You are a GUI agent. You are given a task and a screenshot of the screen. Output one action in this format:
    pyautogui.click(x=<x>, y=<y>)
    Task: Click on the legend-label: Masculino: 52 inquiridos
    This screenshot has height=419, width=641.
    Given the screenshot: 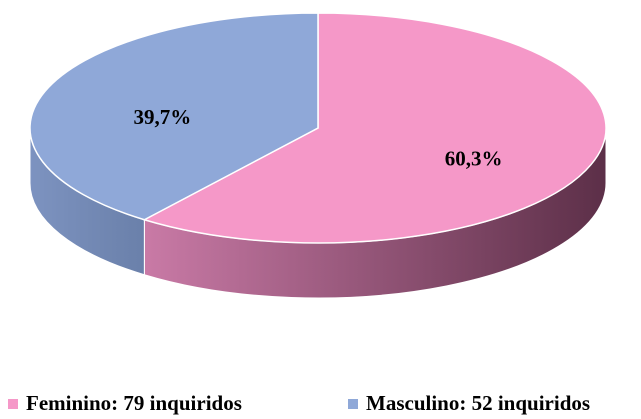 What is the action you would take?
    pyautogui.click(x=478, y=403)
    